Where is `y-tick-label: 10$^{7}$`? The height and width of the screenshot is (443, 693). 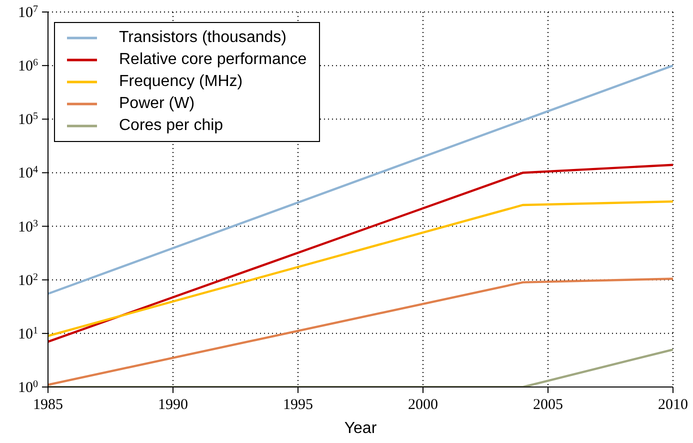
y-tick-label: 10$^{7}$ is located at coordinates (28, 12).